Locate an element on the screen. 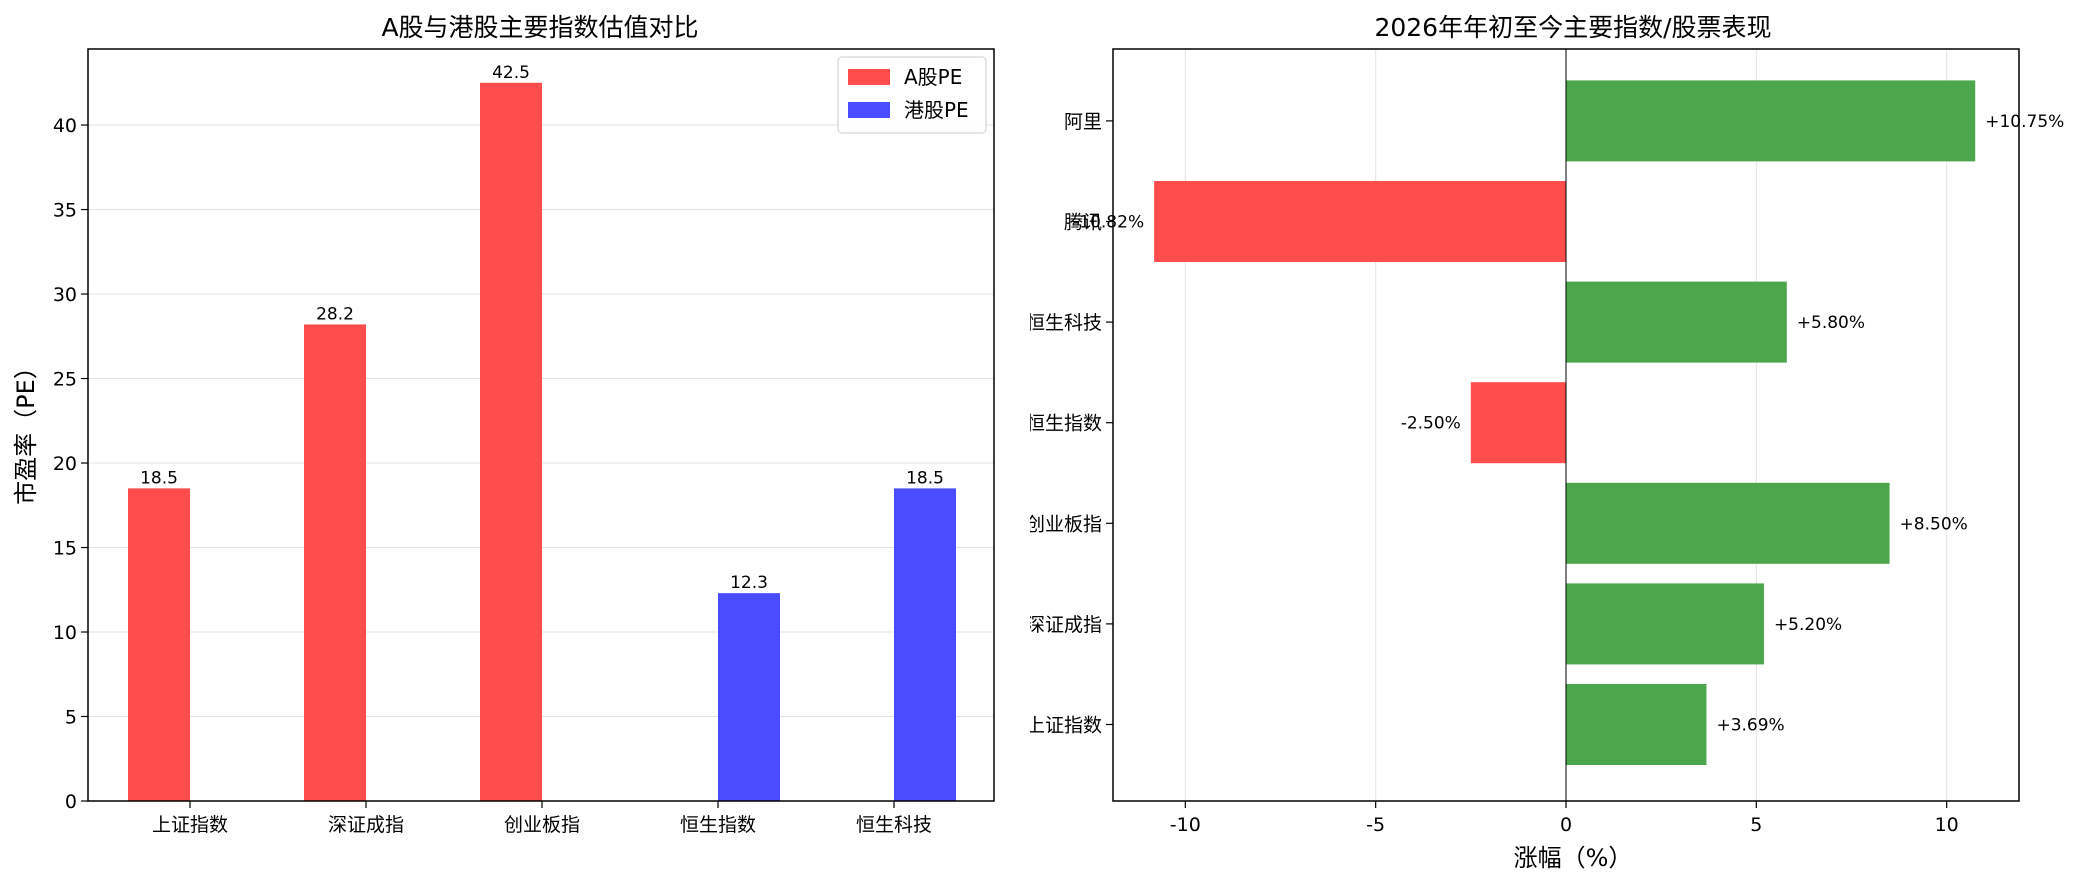  chart1-bar-value-label: 28.2 is located at coordinates (335, 314).